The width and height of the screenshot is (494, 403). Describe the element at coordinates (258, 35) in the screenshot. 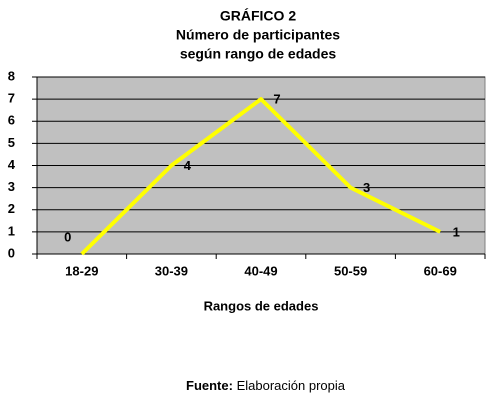

I see `chart-title: Número de participantes` at that location.